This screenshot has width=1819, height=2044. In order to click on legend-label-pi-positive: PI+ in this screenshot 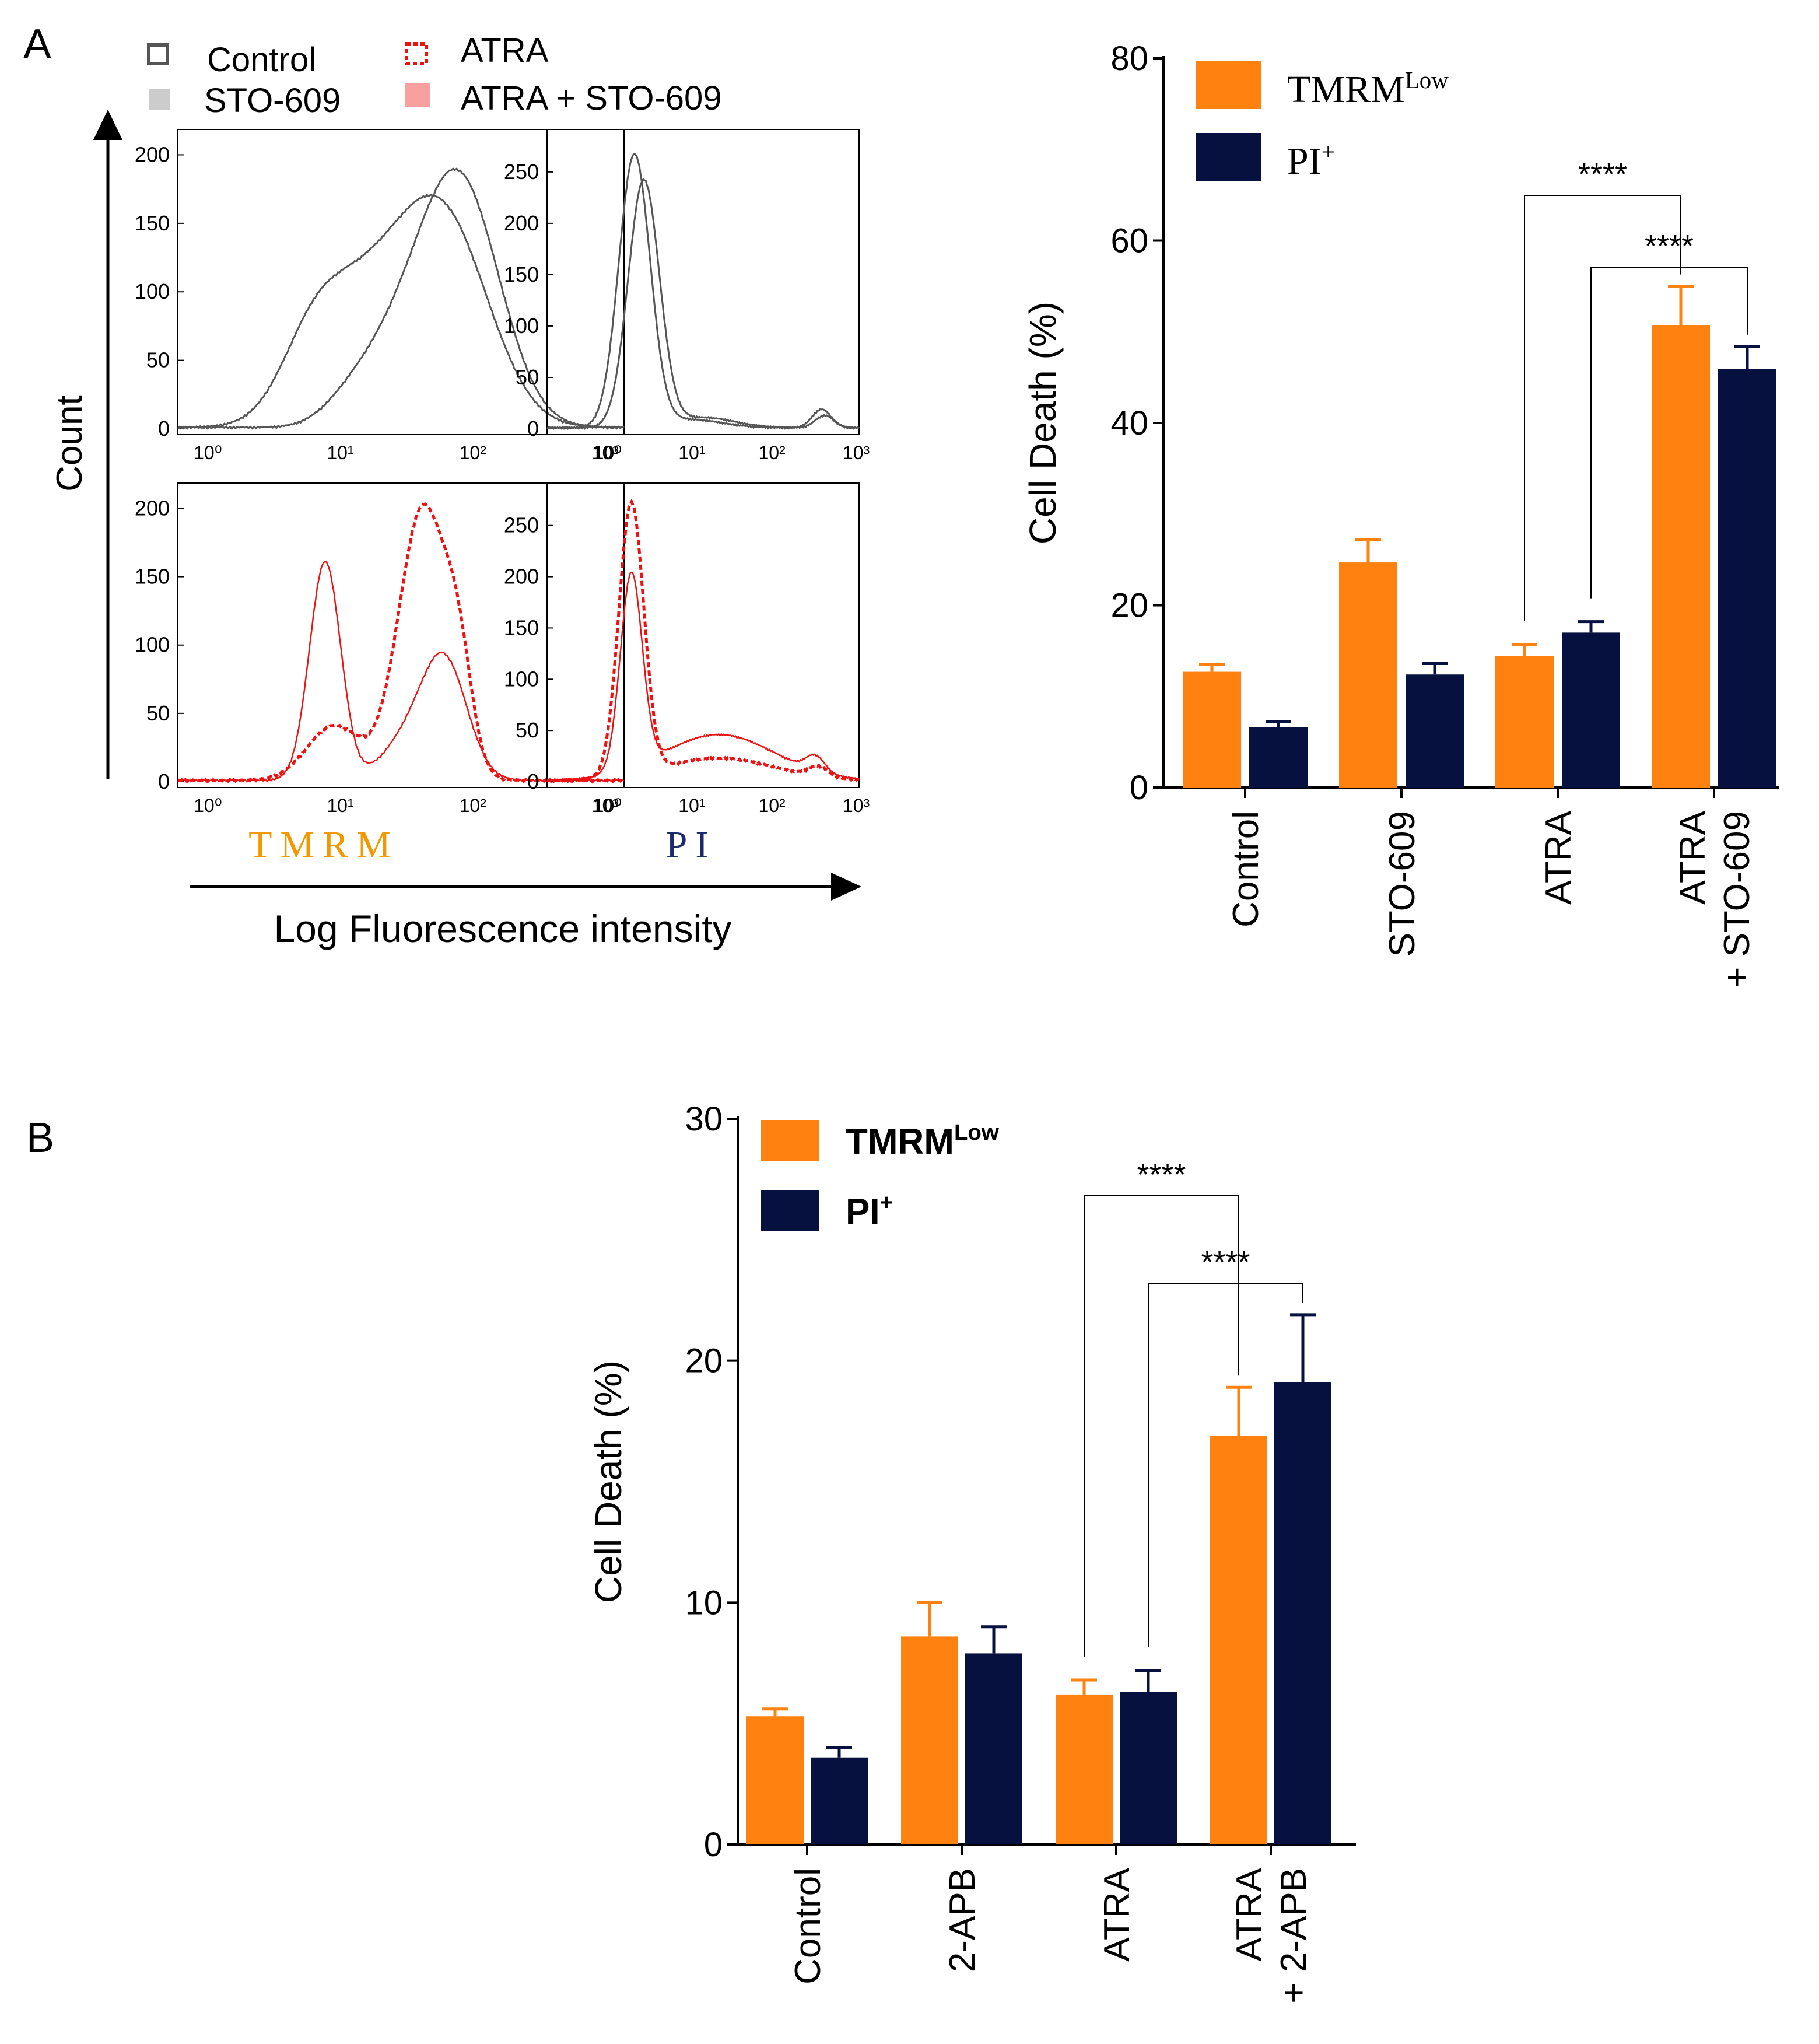, I will do `click(869, 1211)`.